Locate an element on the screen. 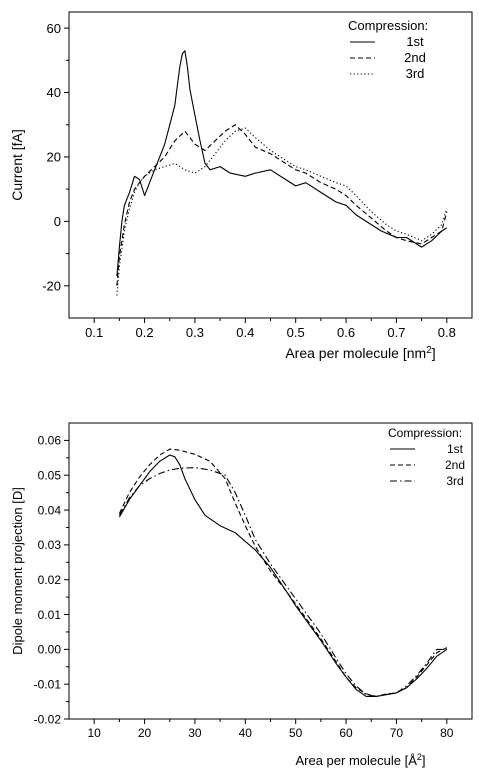 The image size is (479, 771). y-tick-label: 0.02 is located at coordinates (50, 580).